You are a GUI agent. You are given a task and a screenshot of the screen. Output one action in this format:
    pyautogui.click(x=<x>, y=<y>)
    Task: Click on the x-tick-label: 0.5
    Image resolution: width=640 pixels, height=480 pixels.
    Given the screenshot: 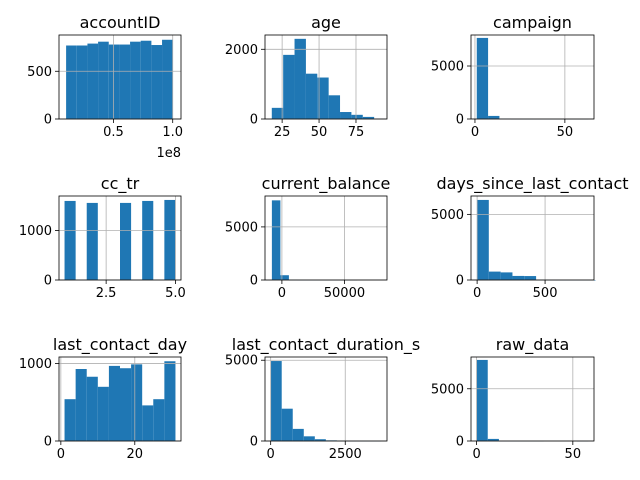 What is the action you would take?
    pyautogui.click(x=113, y=132)
    